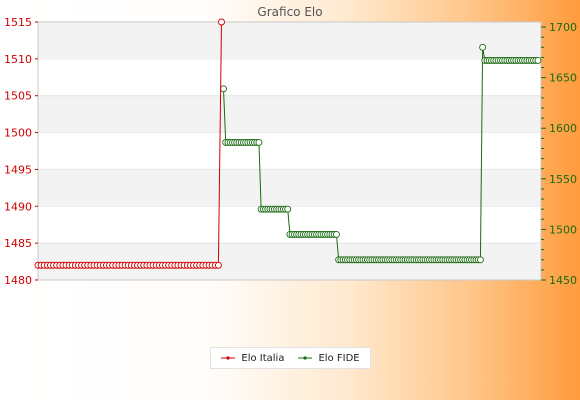 The width and height of the screenshot is (580, 400). What do you see at coordinates (18, 22) in the screenshot?
I see `left-tick-label: 1515` at bounding box center [18, 22].